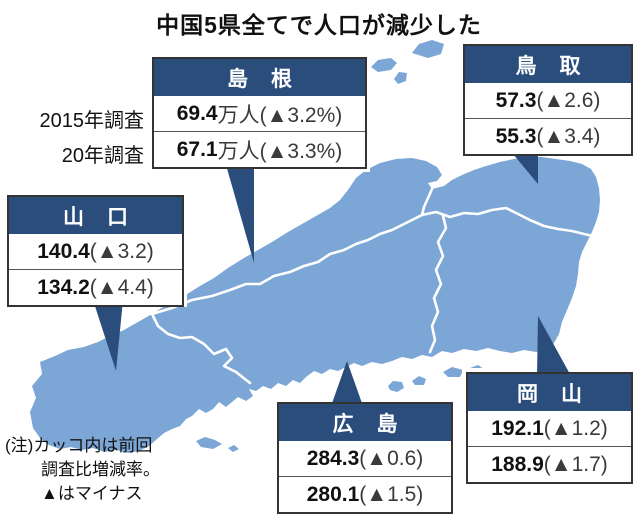 The height and width of the screenshot is (520, 638). I want to click on pref-name-shimane: 島根, so click(259, 77).